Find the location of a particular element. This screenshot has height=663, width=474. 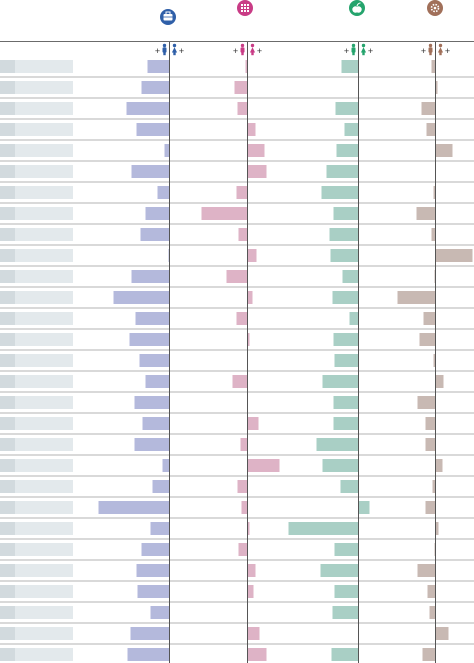

apple-icon is located at coordinates (357, 8).